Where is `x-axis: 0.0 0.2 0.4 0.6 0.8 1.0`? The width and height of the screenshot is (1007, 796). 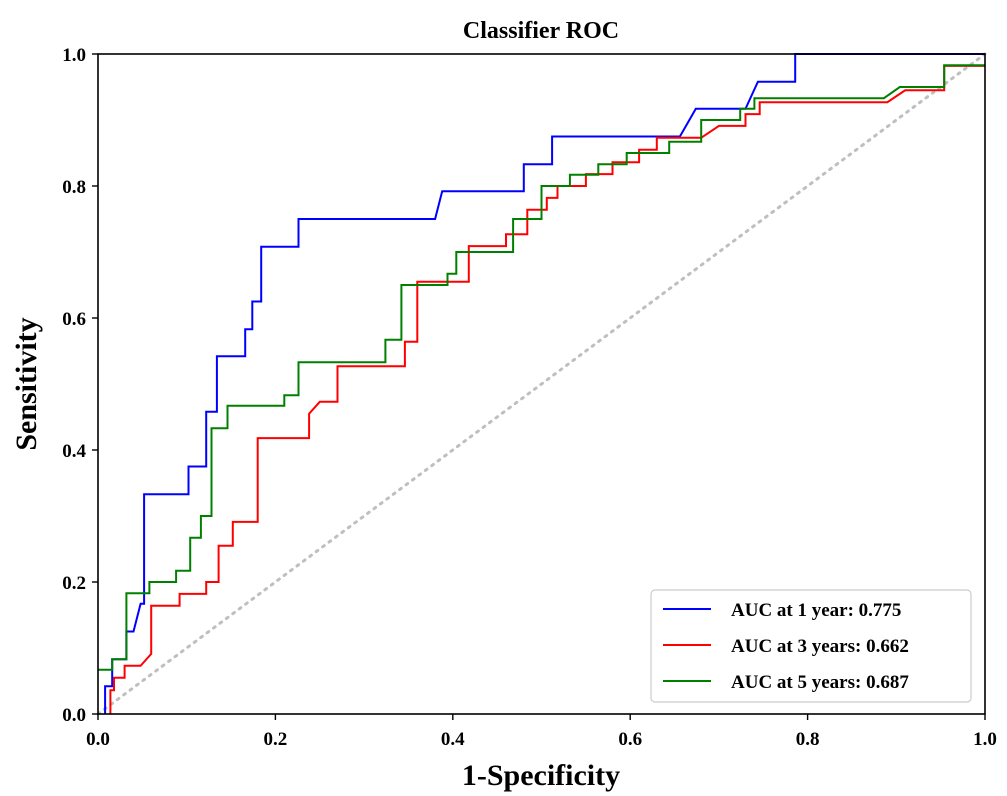
x-axis: 0.0 0.2 0.4 0.6 0.8 1.0 is located at coordinates (541, 732).